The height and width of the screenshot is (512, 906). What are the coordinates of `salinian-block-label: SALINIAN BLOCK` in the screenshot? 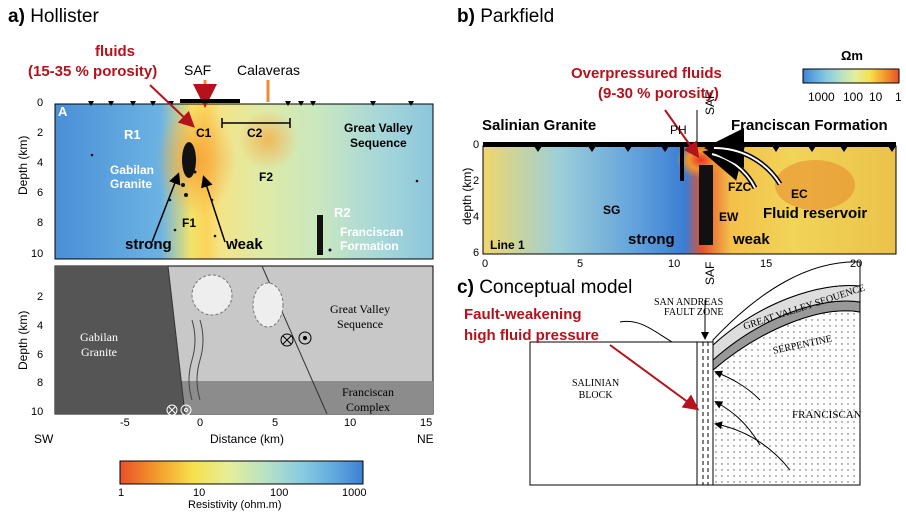 It's located at (596, 389).